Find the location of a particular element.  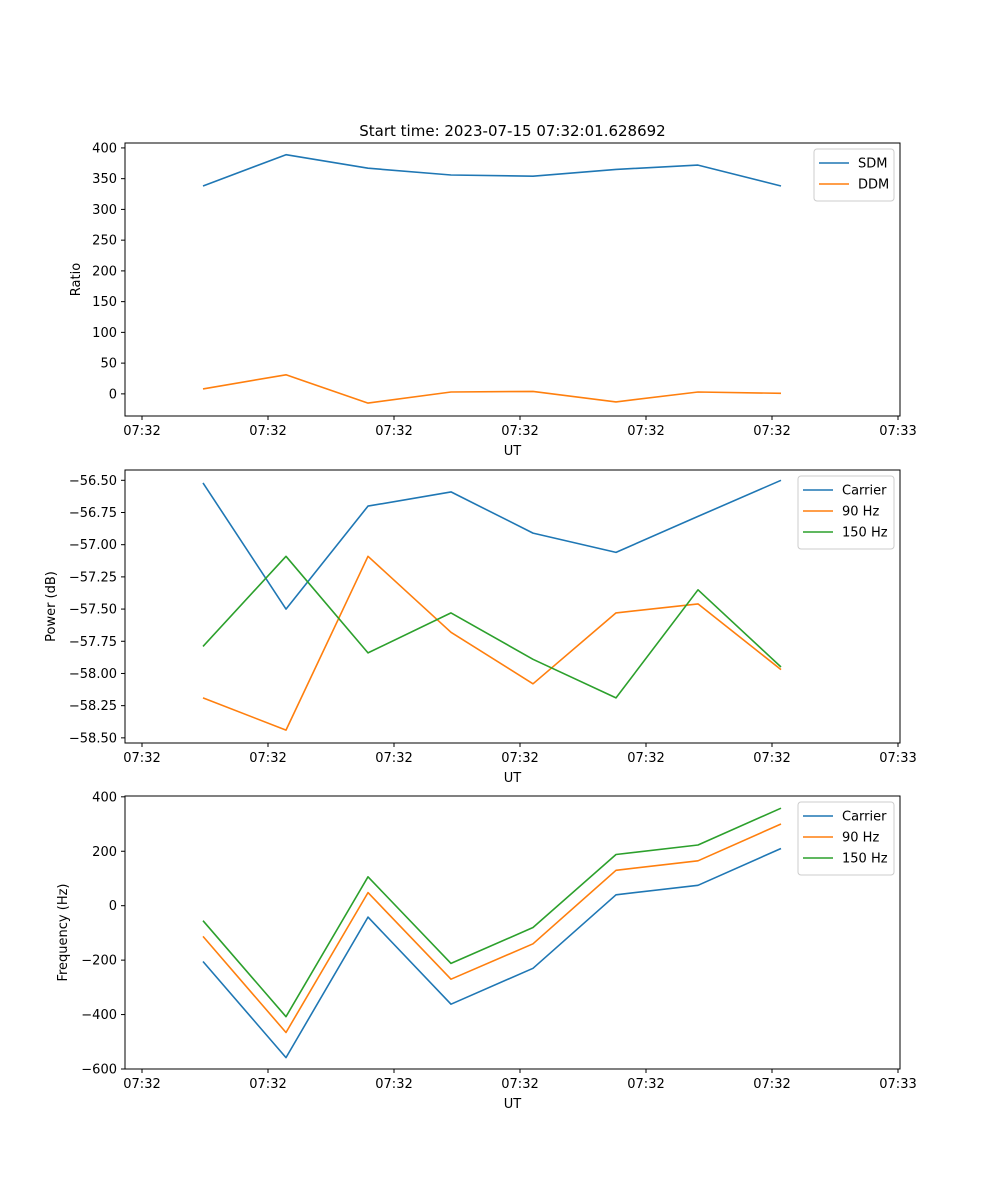

y-tick-label: 350 is located at coordinates (104, 179).